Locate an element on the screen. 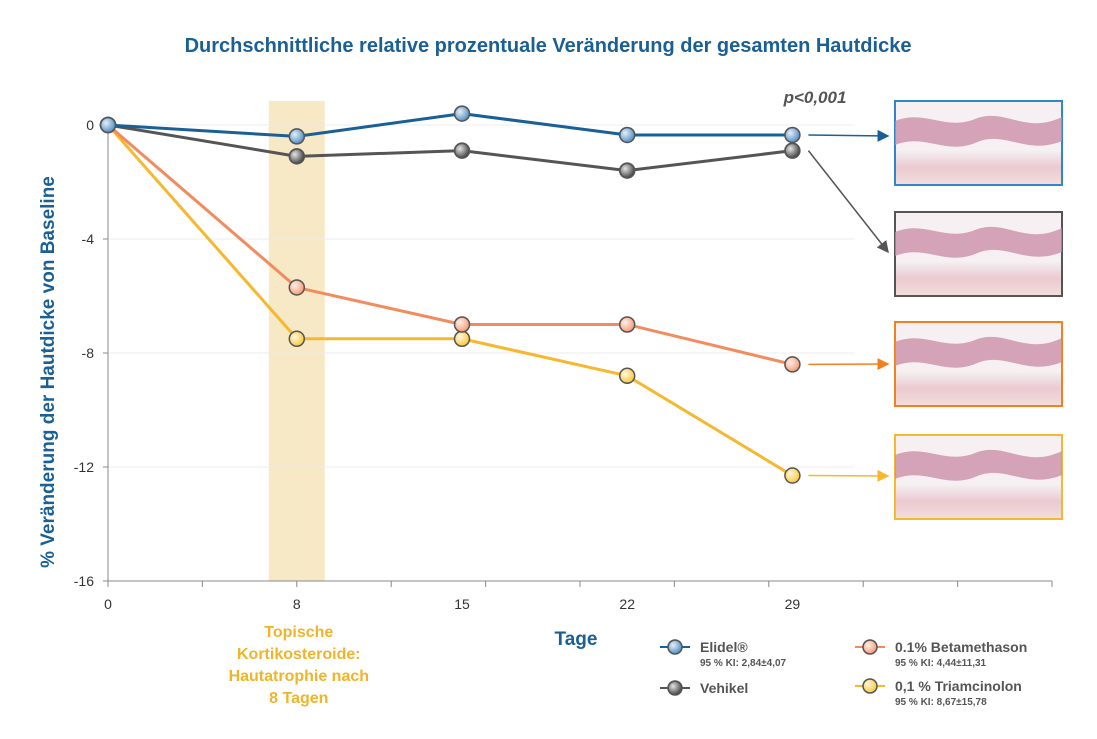  histology-dermis-betamethason is located at coordinates (978, 388).